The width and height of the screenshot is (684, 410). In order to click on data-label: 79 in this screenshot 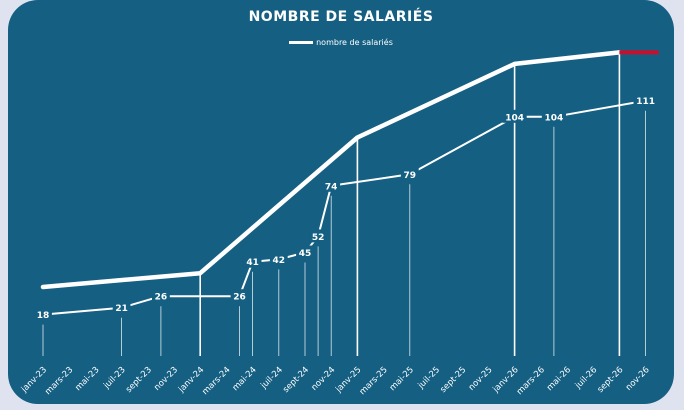, I will do `click(410, 176)`.